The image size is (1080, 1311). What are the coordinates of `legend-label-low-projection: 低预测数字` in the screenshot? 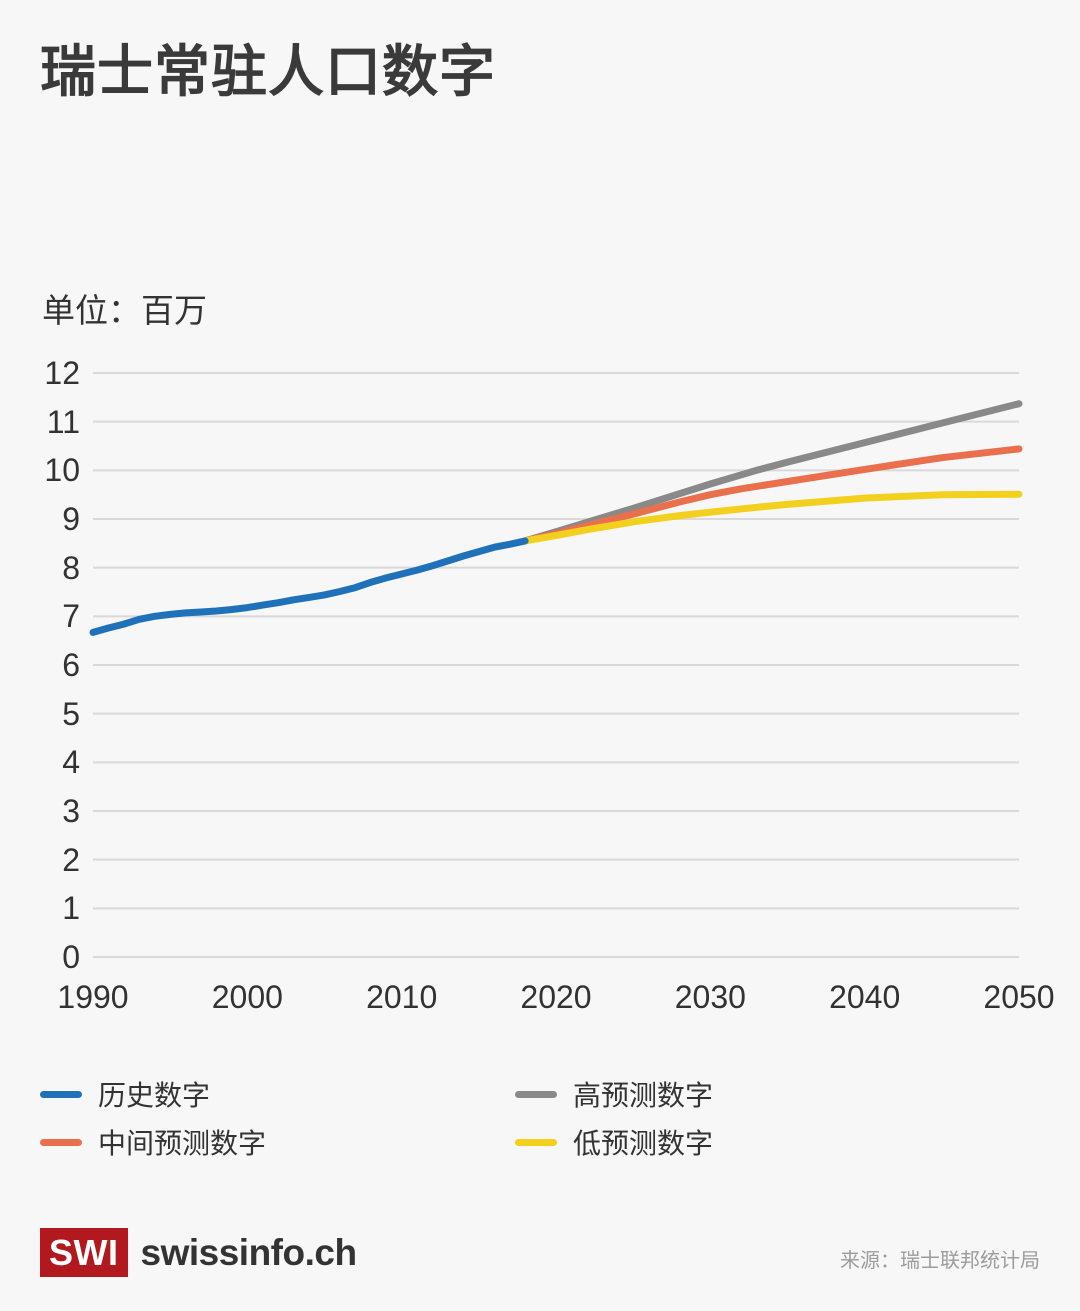 It's located at (643, 1143).